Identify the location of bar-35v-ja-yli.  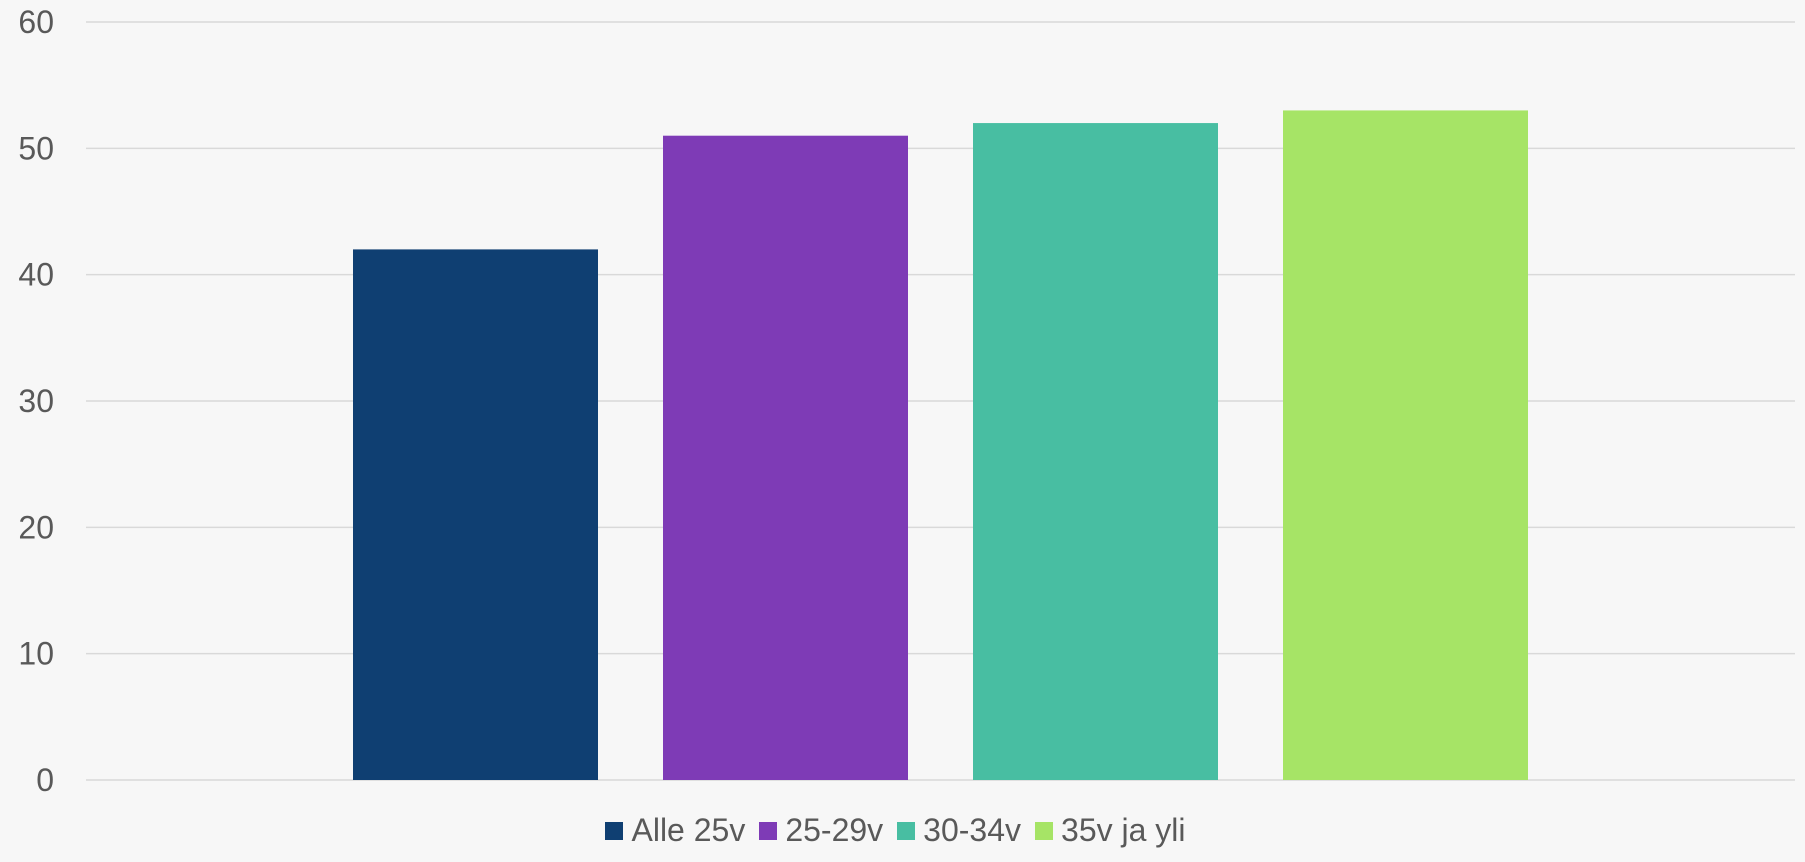
(1405, 445).